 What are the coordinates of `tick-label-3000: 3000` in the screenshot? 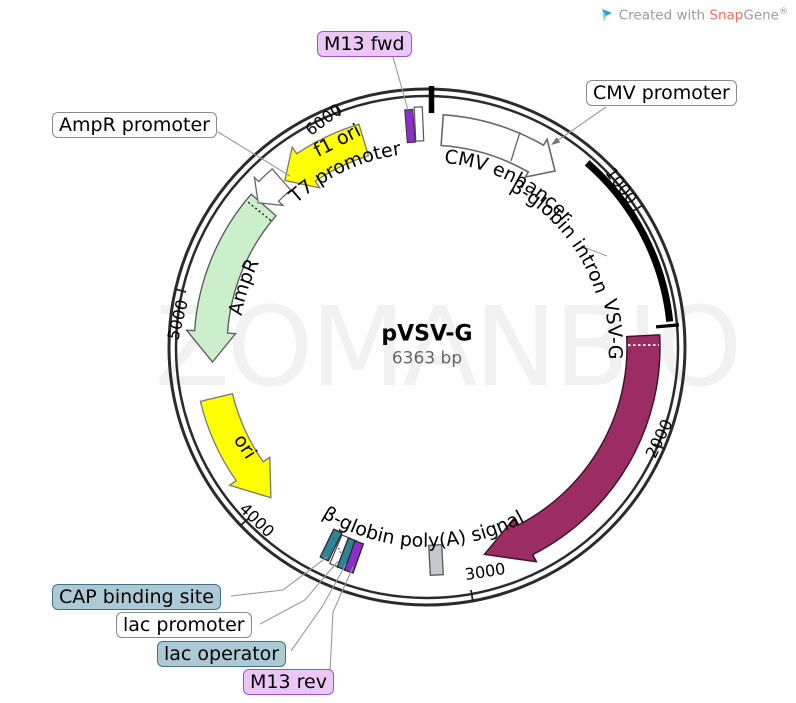 It's located at (485, 571).